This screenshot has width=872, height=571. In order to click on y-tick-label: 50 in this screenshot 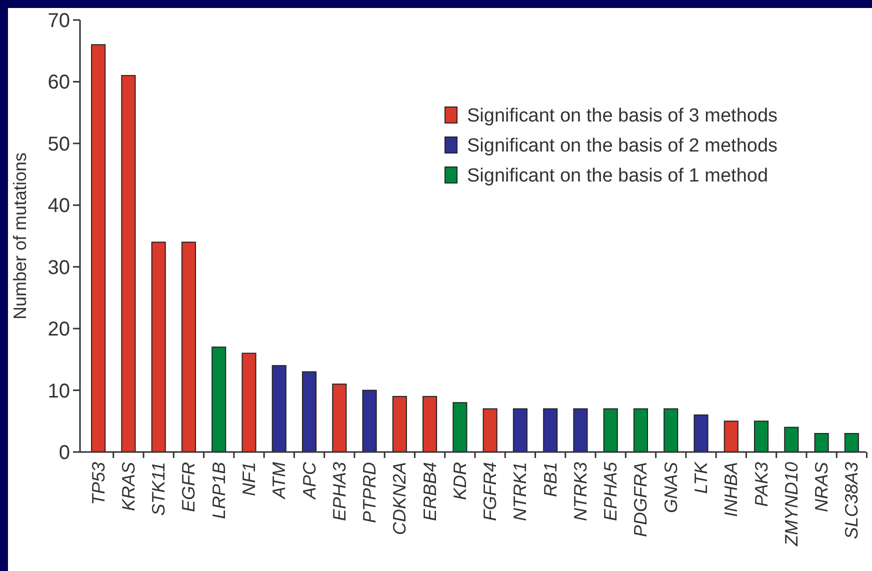, I will do `click(59, 144)`.